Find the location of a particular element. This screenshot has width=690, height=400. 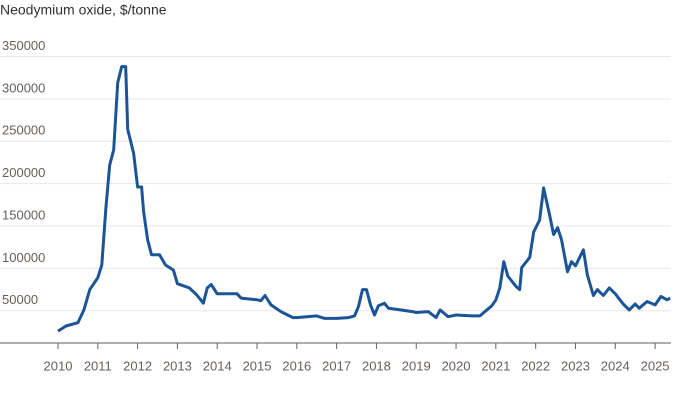

x-tick-label: 2015 is located at coordinates (257, 365).